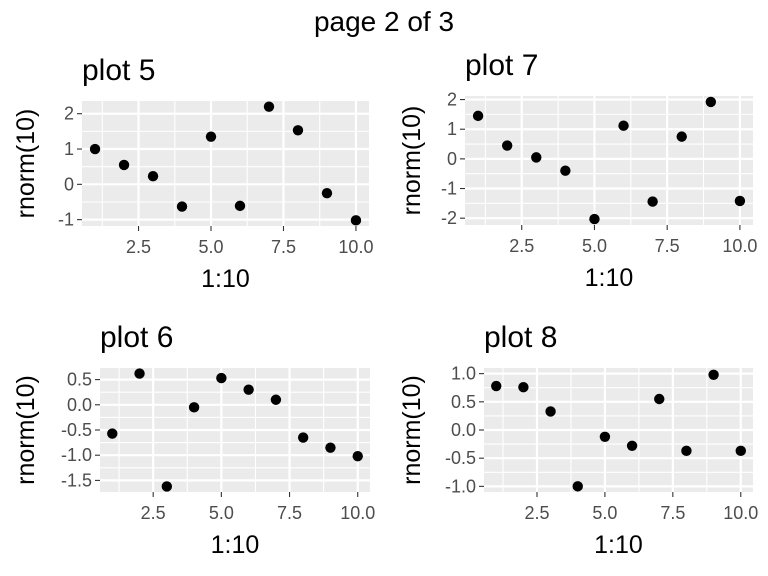 This screenshot has height=576, width=768. What do you see at coordinates (463, 374) in the screenshot?
I see `y-tick-label: 1.0` at bounding box center [463, 374].